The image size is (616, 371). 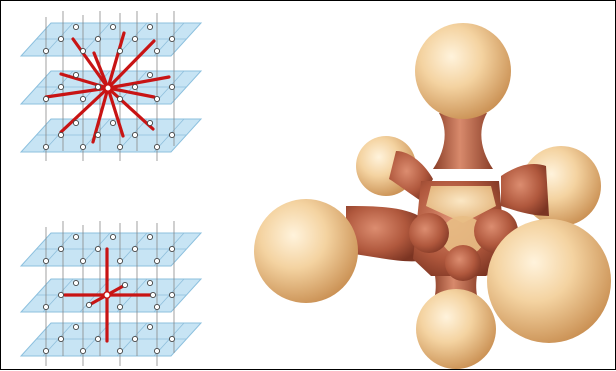 What do you see at coordinates (456, 329) in the screenshot?
I see `sphere-bottom` at bounding box center [456, 329].